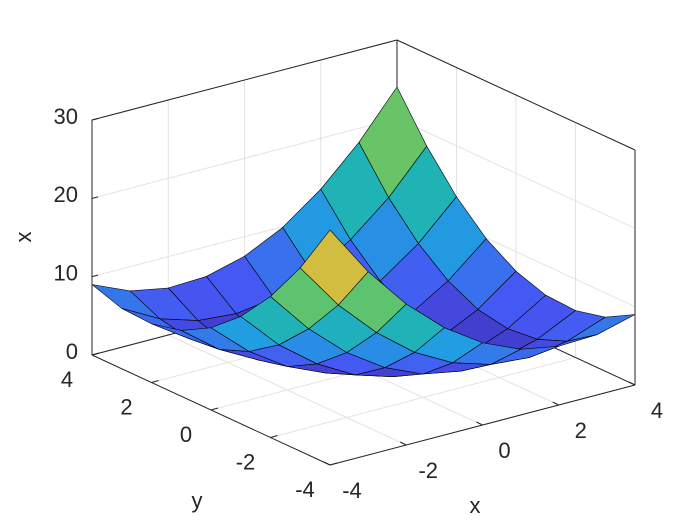 The height and width of the screenshot is (525, 700). What do you see at coordinates (66, 194) in the screenshot?
I see `z-tick-label: 20` at bounding box center [66, 194].